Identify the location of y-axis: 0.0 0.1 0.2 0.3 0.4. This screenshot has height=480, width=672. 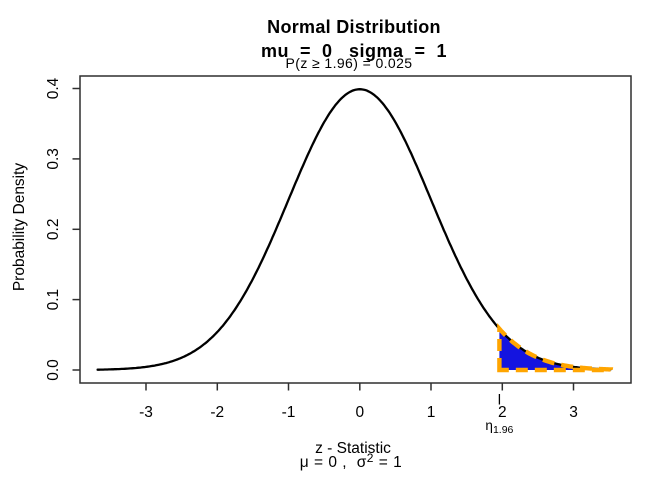
(62, 229).